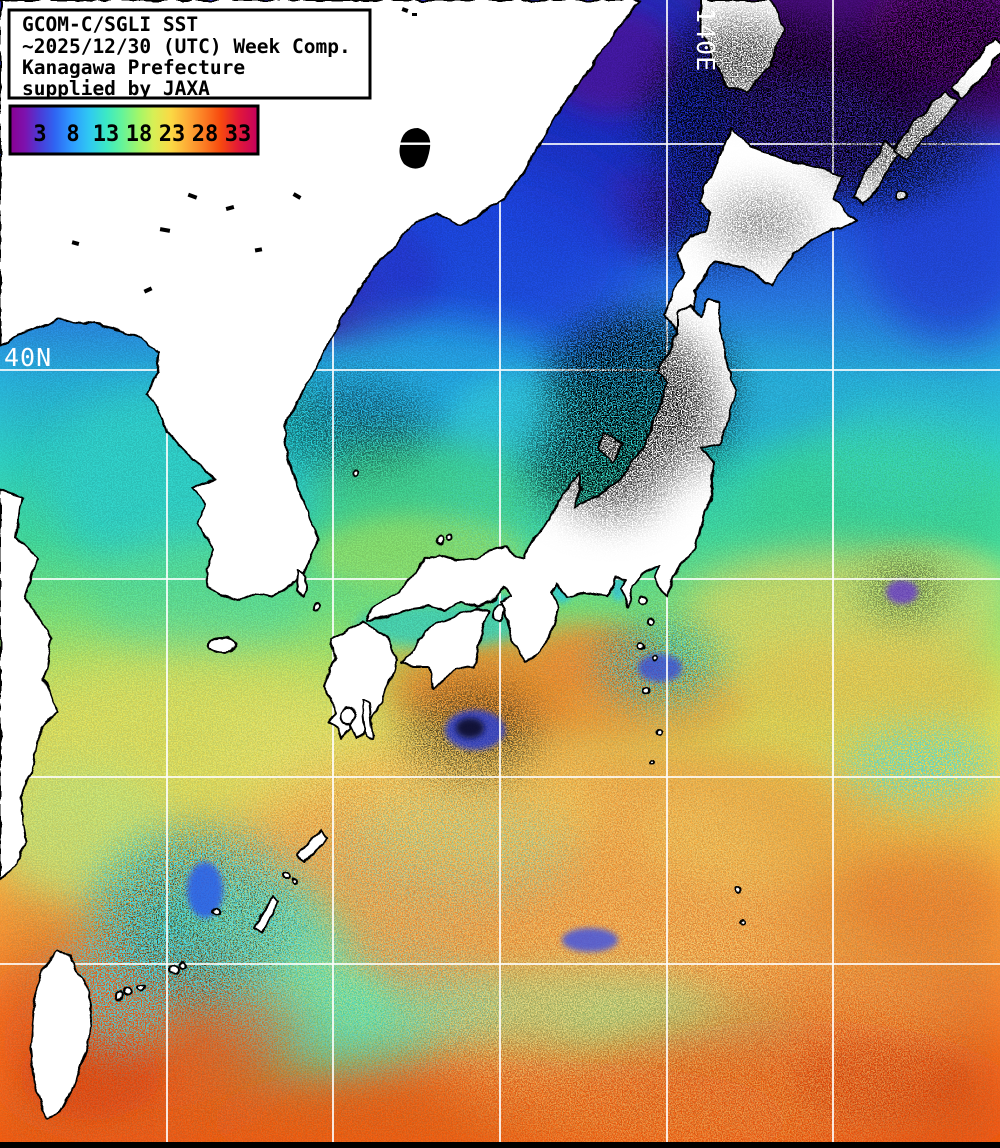  What do you see at coordinates (416, 148) in the screenshot?
I see `cloud-blob-sea-of-japan` at bounding box center [416, 148].